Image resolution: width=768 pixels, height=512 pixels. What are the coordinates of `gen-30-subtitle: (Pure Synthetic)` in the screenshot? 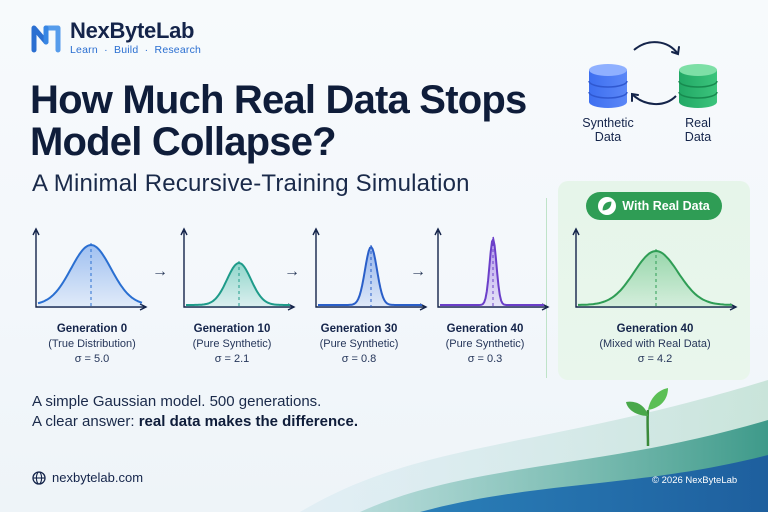 It's located at (359, 344).